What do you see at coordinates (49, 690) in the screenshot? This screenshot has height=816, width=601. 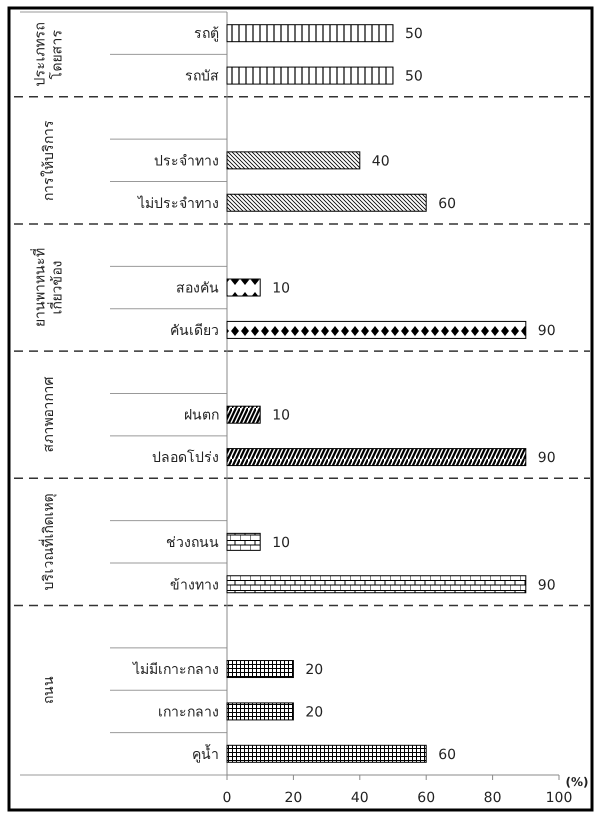 I see `text: ถนน` at bounding box center [49, 690].